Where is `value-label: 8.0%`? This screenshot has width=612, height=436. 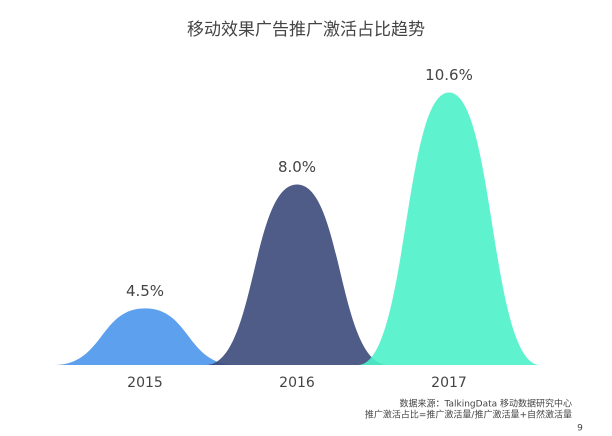
value-label: 8.0% is located at coordinates (297, 167).